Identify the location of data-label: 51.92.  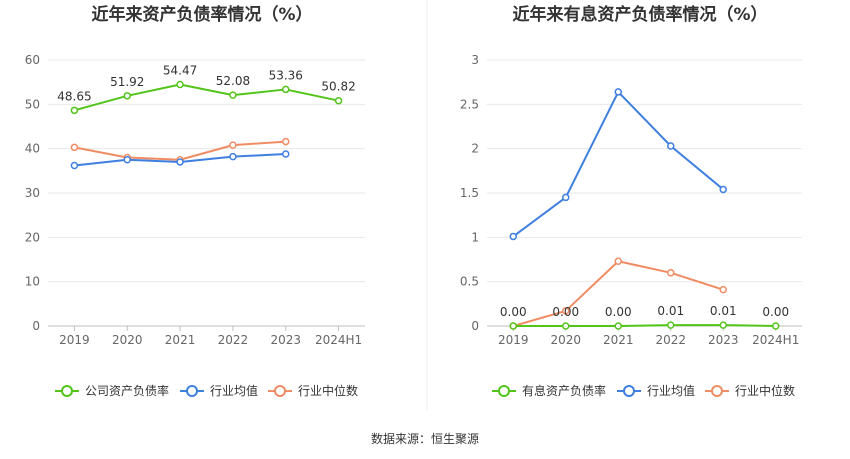
(127, 82).